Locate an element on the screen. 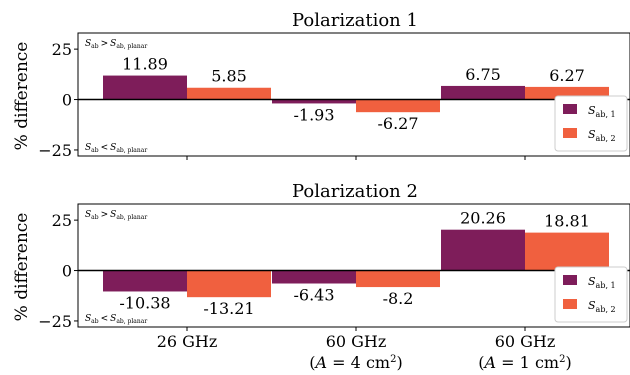 The image size is (630, 375). x-tick-label-26ghz: 26 GHz is located at coordinates (187, 341).